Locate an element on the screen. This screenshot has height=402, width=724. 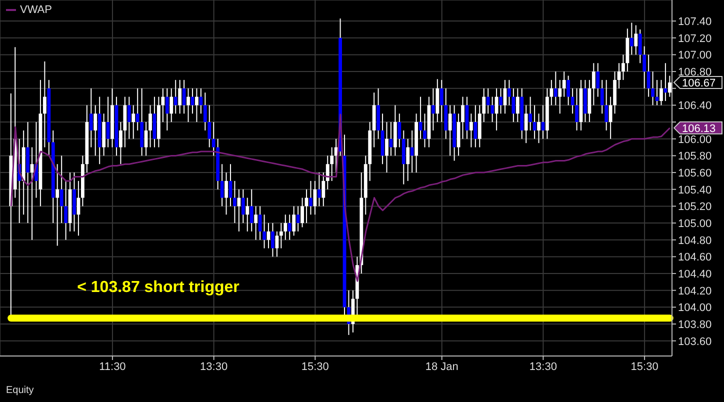
y-tick-label: 105.80 is located at coordinates (695, 156).